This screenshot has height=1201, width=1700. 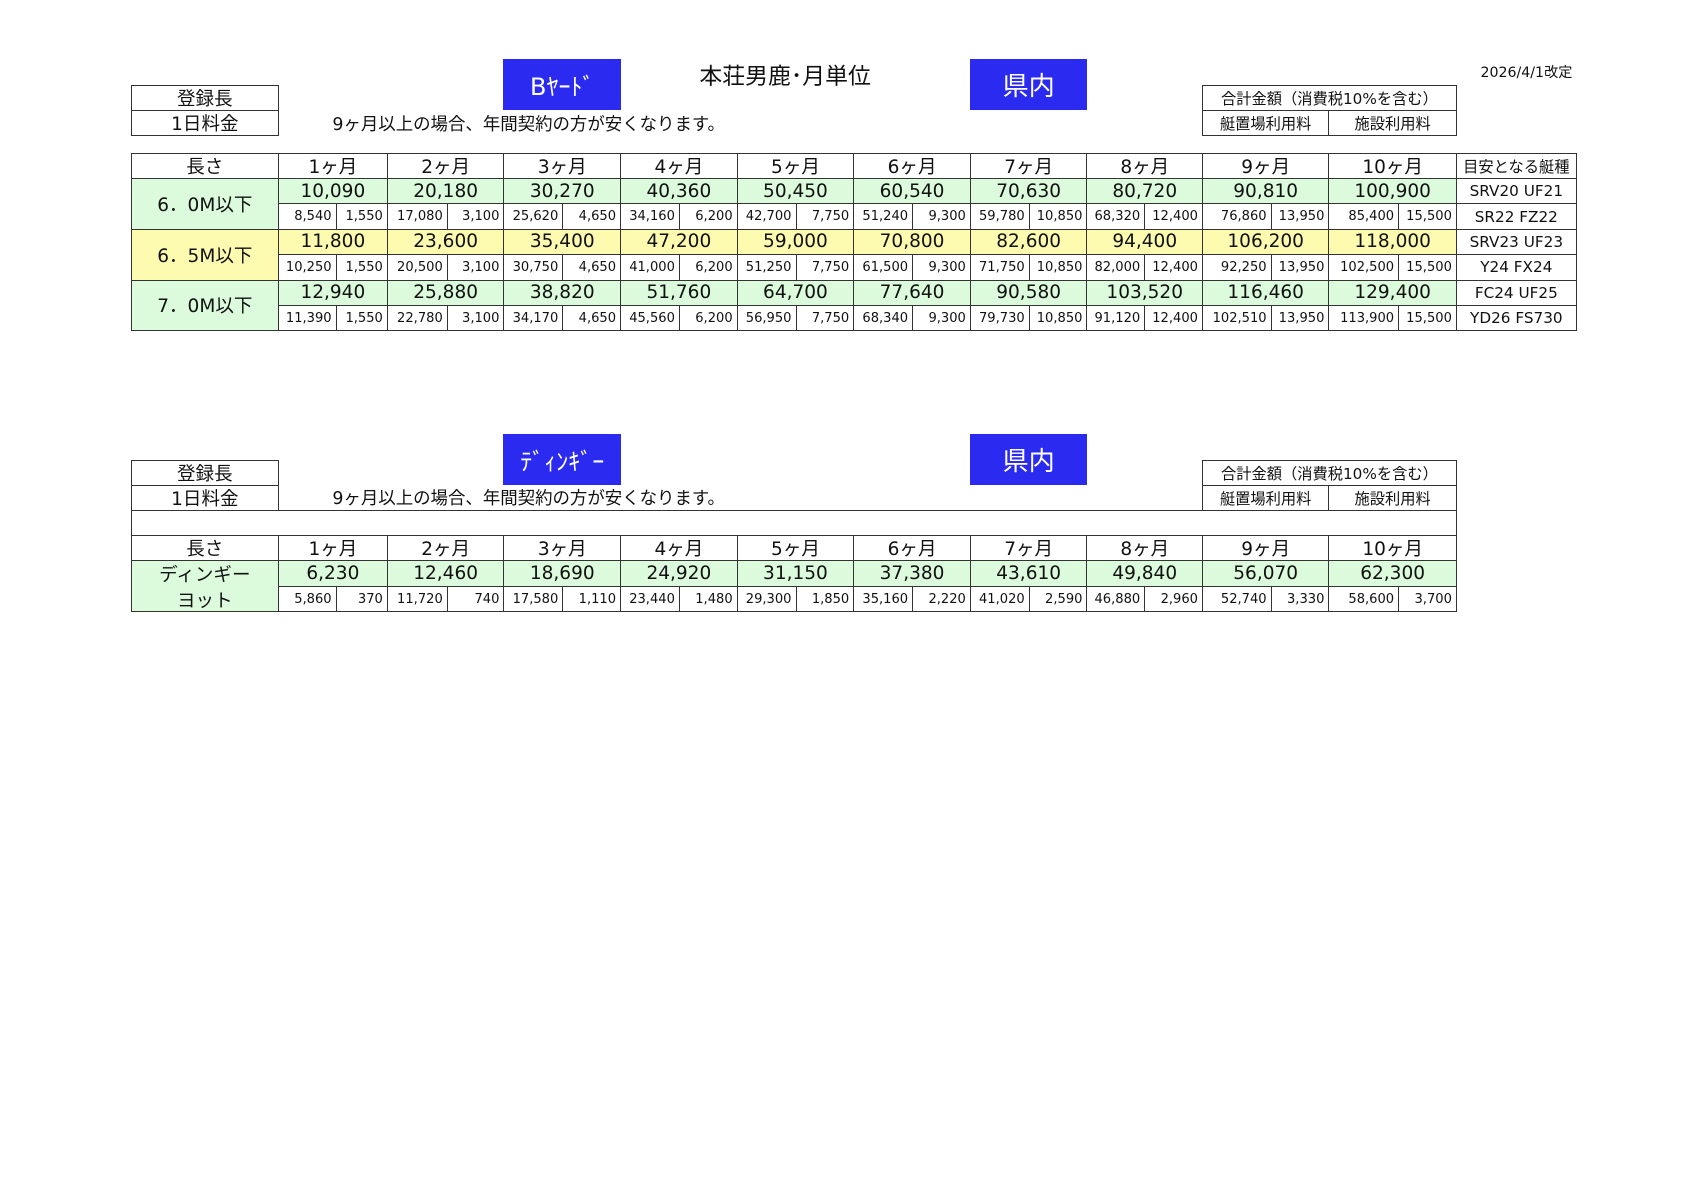 What do you see at coordinates (1300, 267) in the screenshot?
I see `facility-fee: 13,950` at bounding box center [1300, 267].